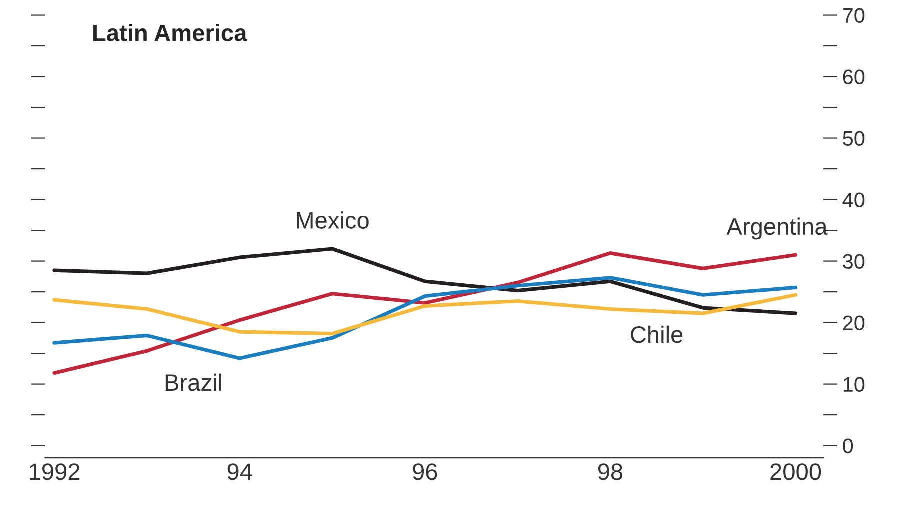  Describe the element at coordinates (854, 77) in the screenshot. I see `y-tick-label: 60` at that location.